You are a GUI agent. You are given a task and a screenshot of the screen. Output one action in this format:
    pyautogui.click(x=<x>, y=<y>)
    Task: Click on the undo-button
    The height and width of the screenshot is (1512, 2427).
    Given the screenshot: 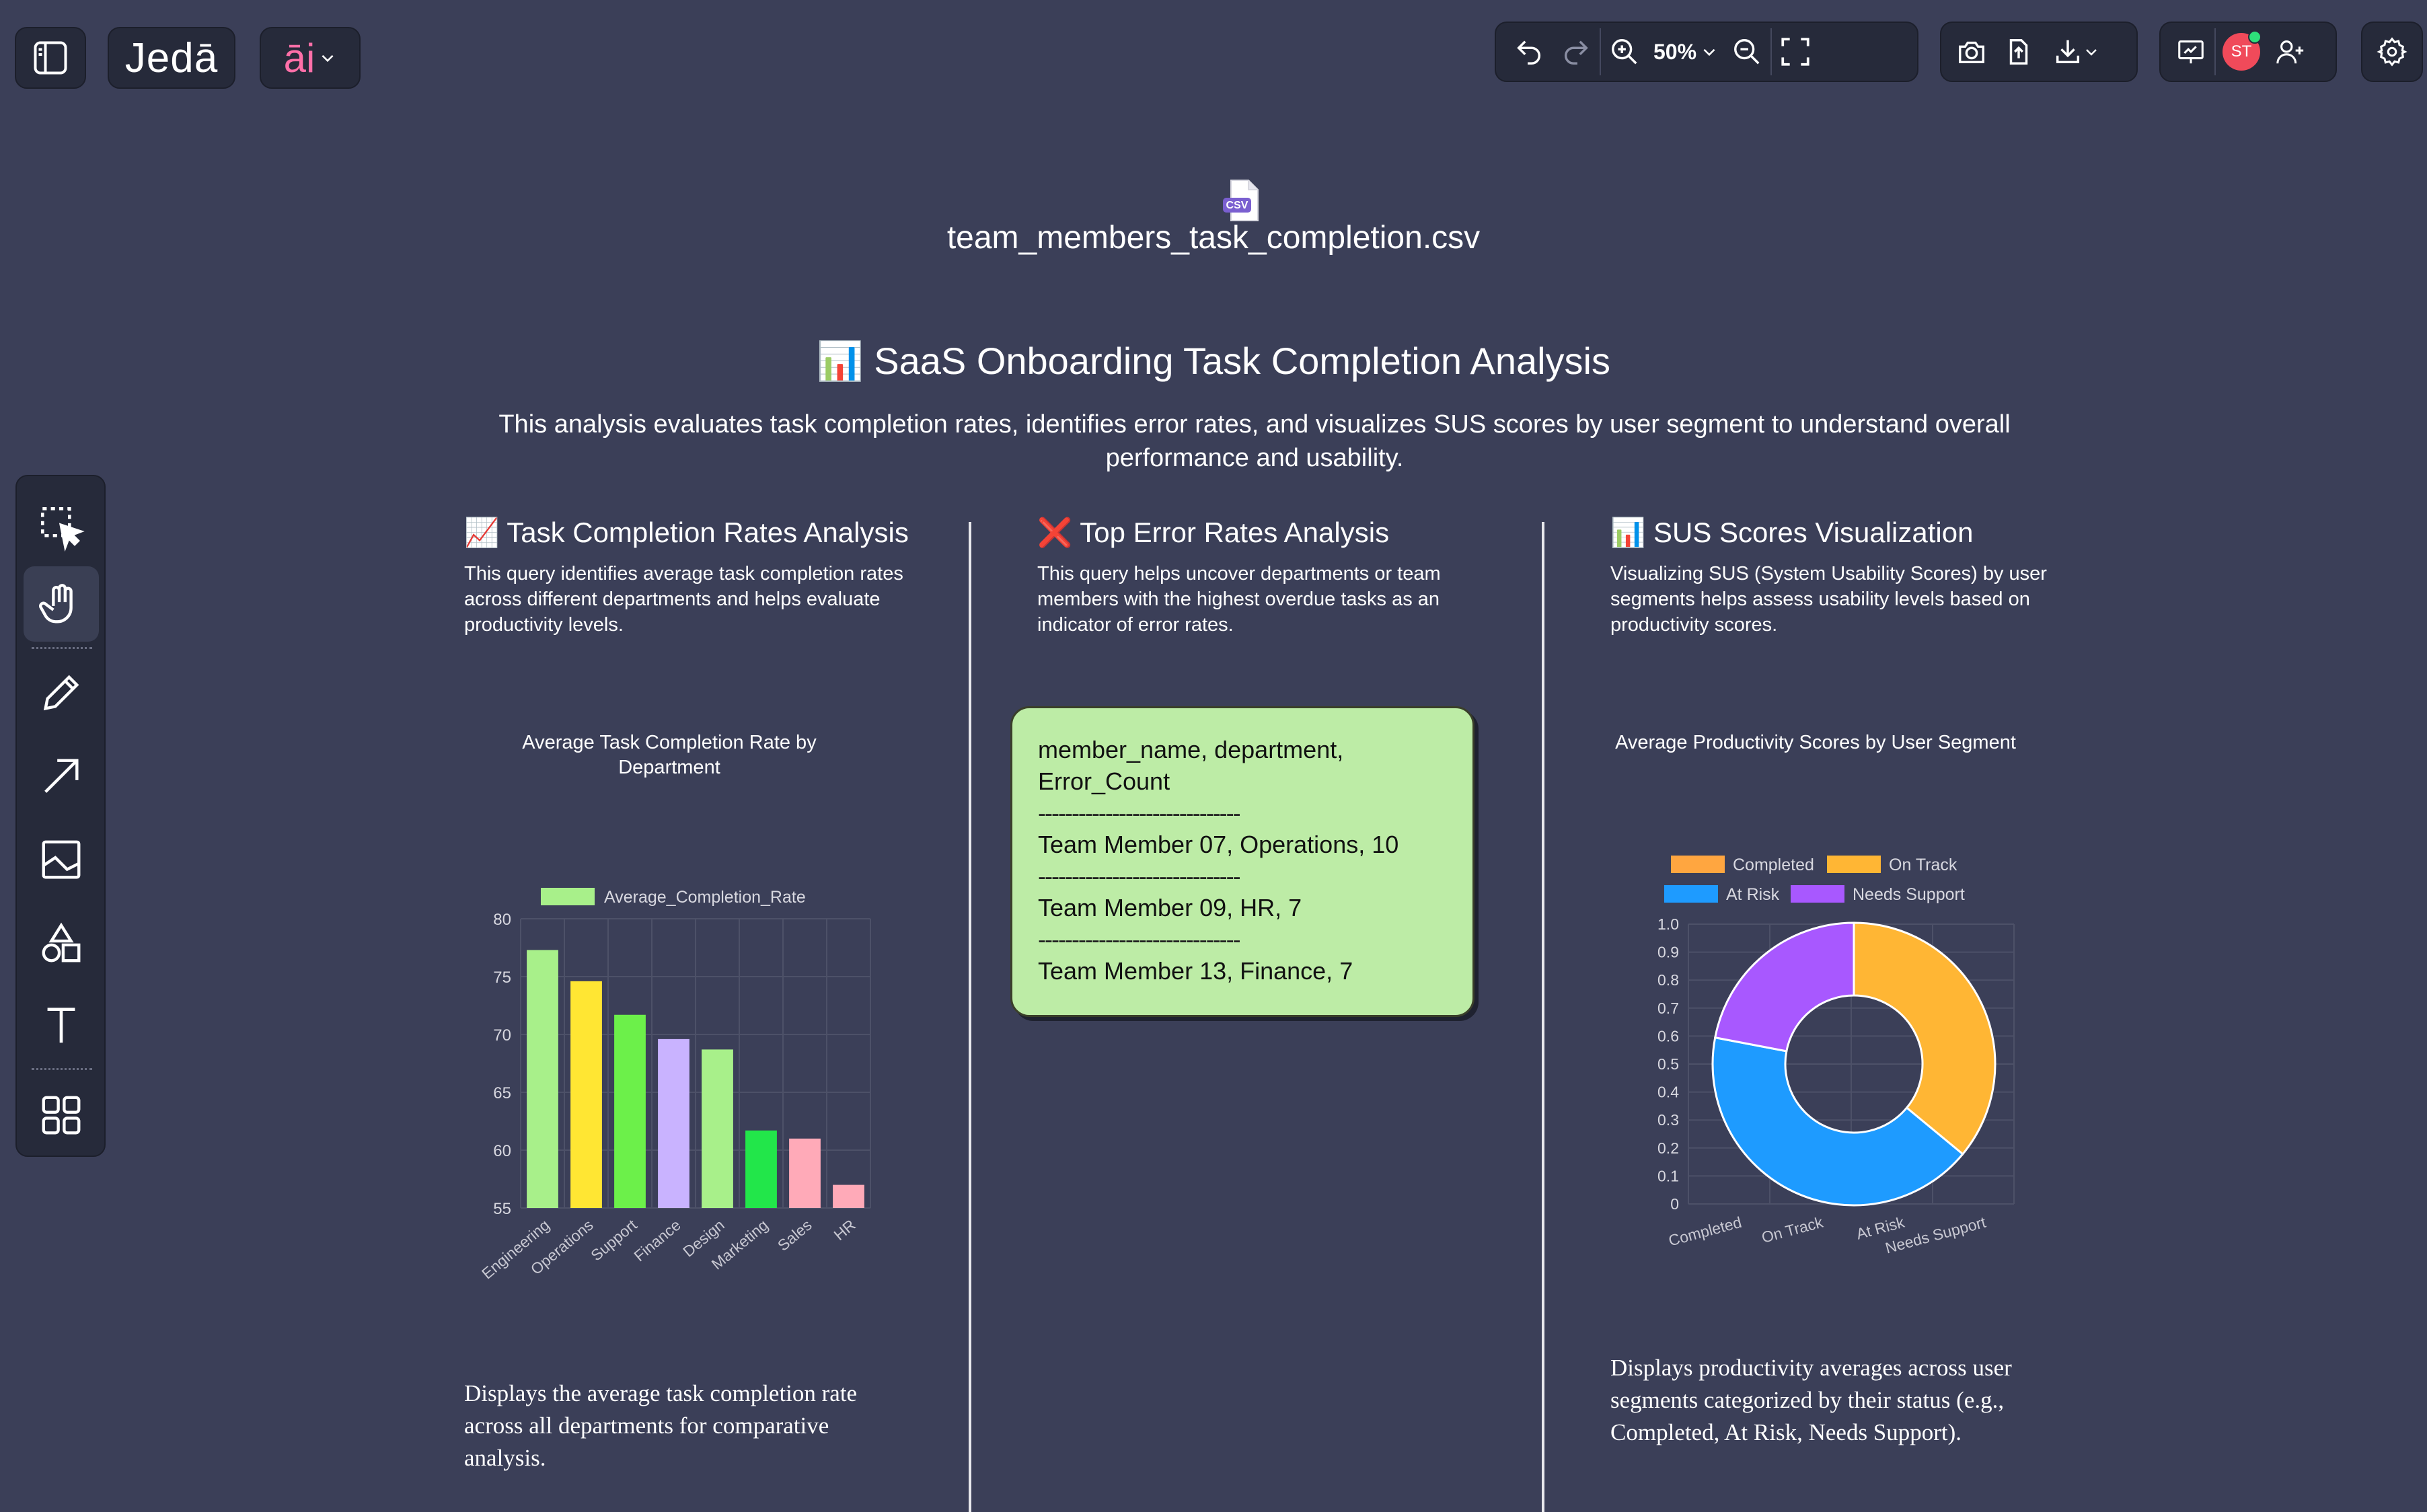 What is the action you would take?
    pyautogui.click(x=1529, y=51)
    